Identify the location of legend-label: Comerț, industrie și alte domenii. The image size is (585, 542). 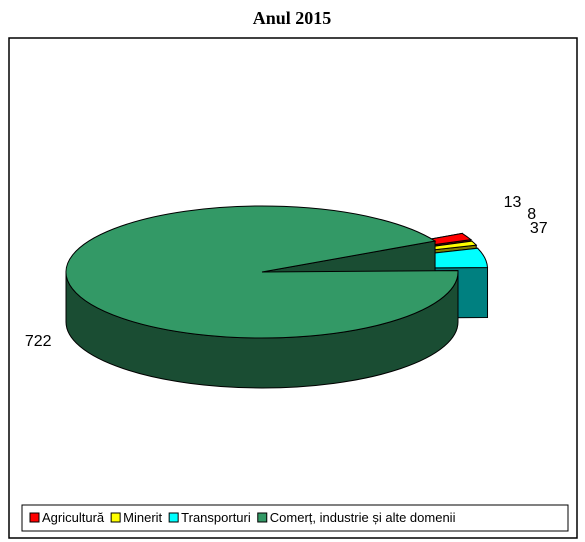
(363, 517).